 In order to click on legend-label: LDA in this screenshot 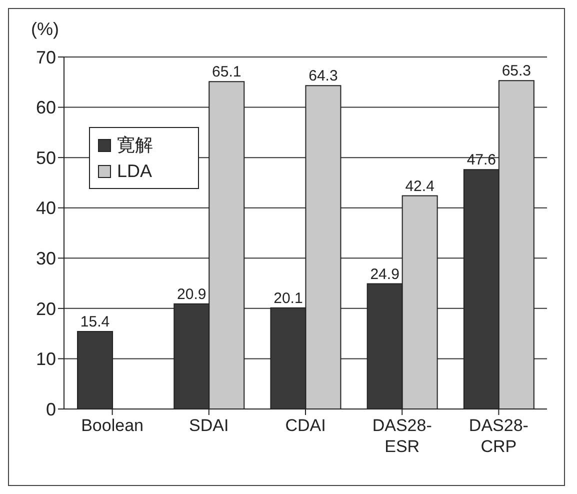, I will do `click(135, 171)`.